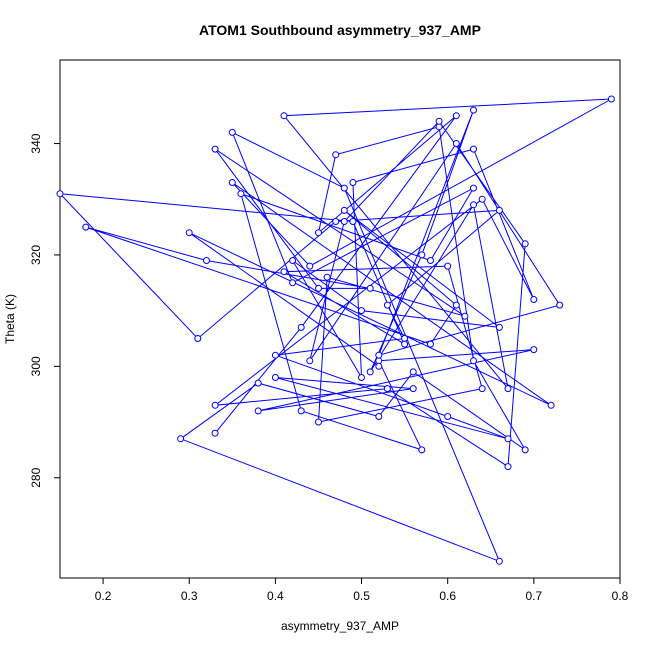 The height and width of the screenshot is (650, 650). I want to click on y-axis-label: Theta (K), so click(10, 319).